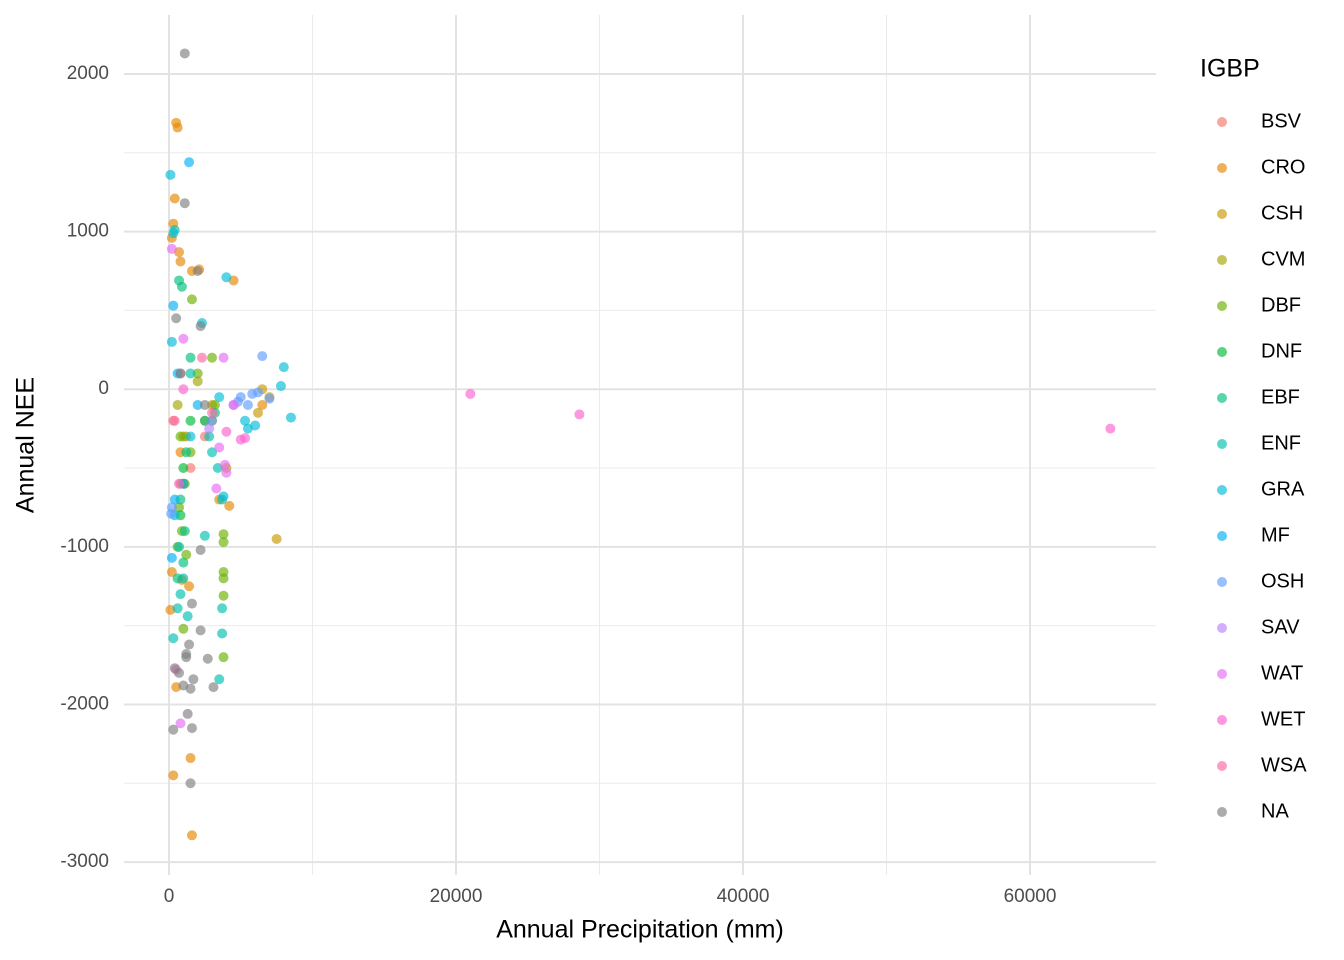 The width and height of the screenshot is (1344, 960). What do you see at coordinates (1280, 397) in the screenshot?
I see `legend-label: EBF` at bounding box center [1280, 397].